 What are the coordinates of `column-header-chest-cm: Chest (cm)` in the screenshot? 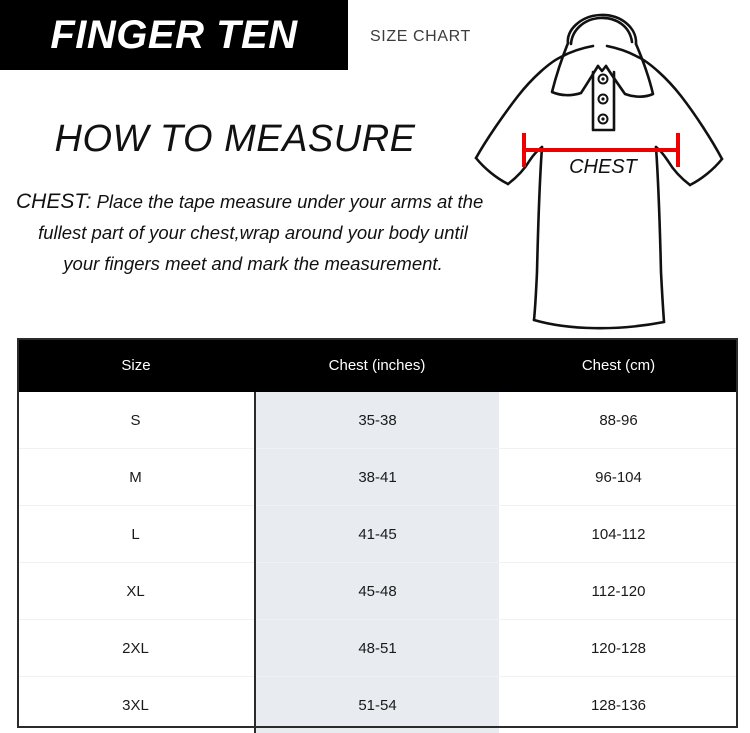 It's located at (618, 365).